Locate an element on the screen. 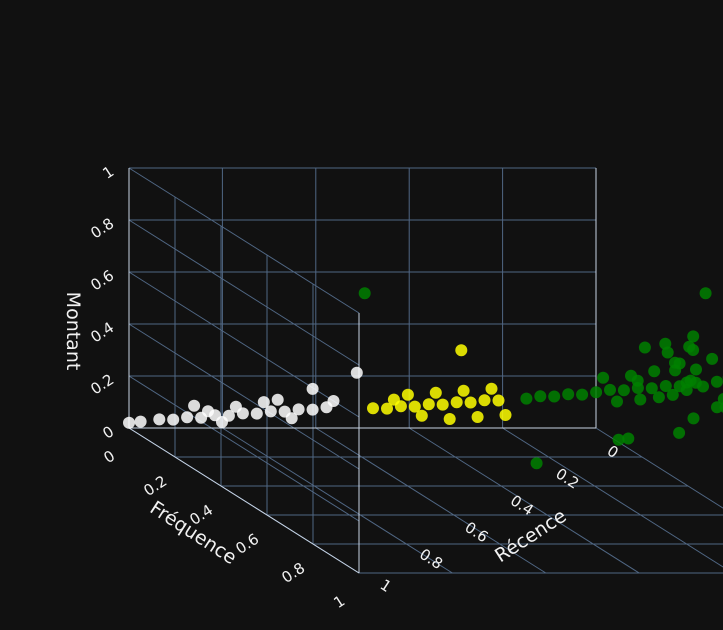 The height and width of the screenshot is (630, 723). axis-edge-x is located at coordinates (244, 500).